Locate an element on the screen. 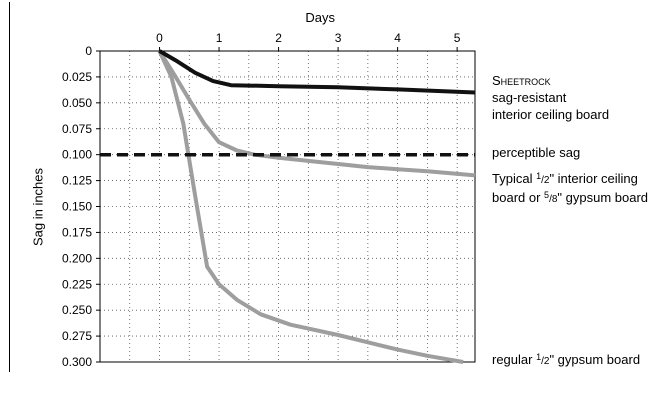 The image size is (667, 396). x-axis-title: Days is located at coordinates (320, 17).